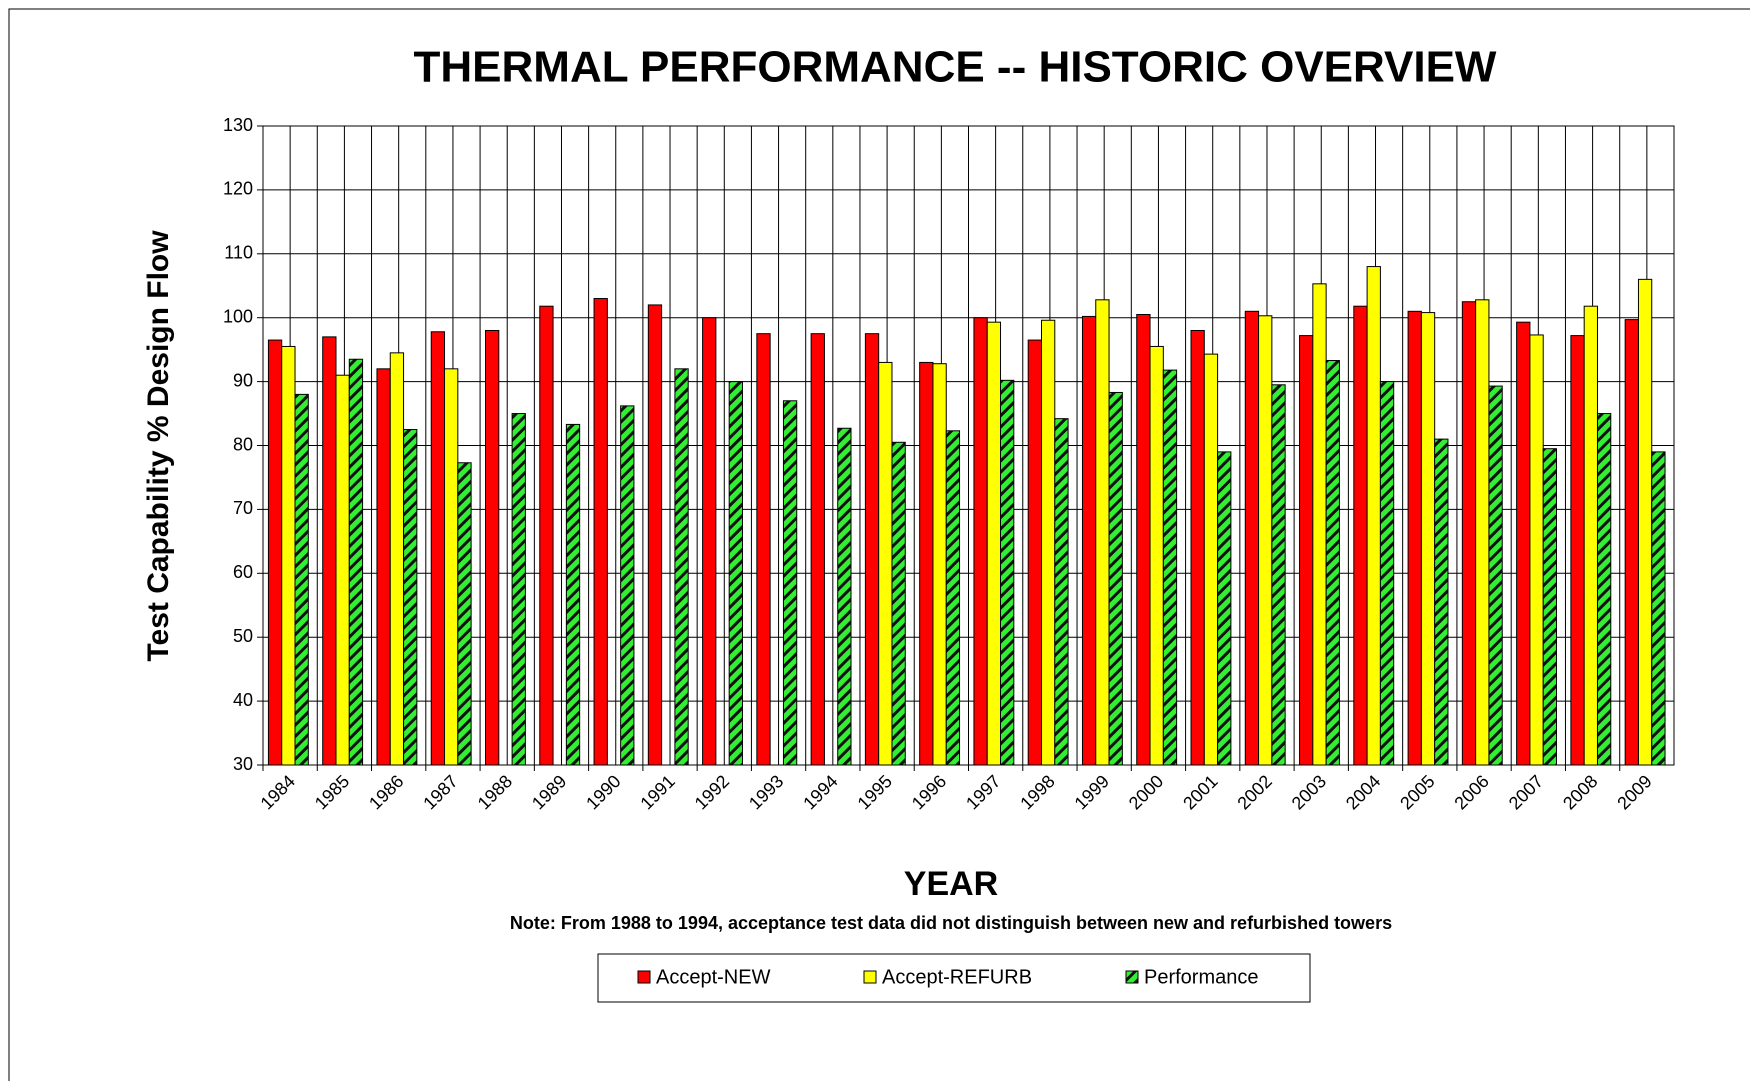  Describe the element at coordinates (278, 792) in the screenshot. I see `x-tick-label: 1984` at that location.